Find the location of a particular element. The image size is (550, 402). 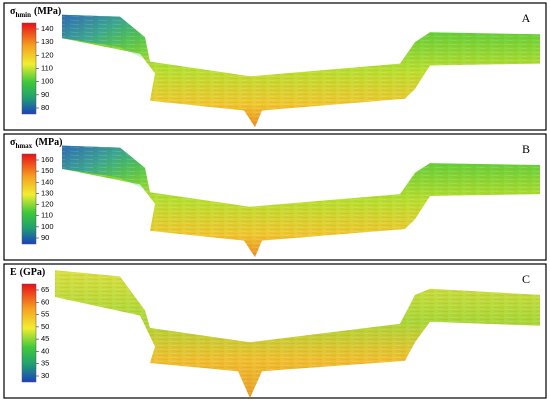

title-subscript: hmax is located at coordinates (23, 146).